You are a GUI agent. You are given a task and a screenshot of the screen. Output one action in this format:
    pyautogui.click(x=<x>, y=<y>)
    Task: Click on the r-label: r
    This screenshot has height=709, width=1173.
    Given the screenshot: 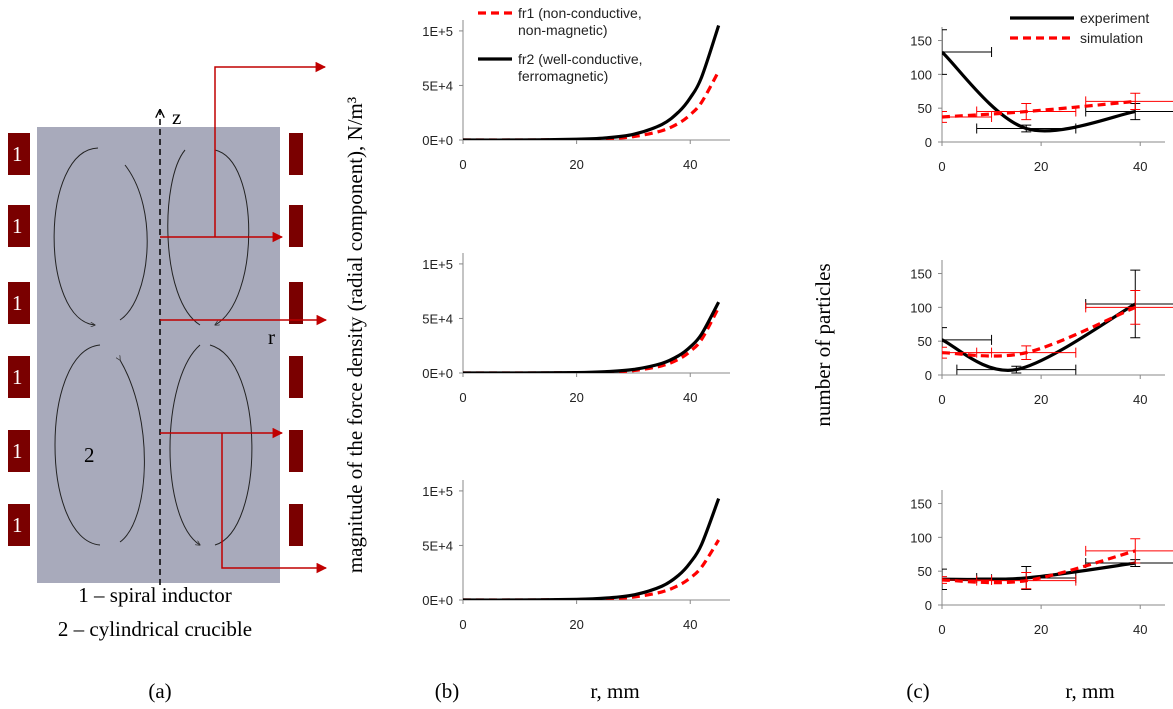 What is the action you would take?
    pyautogui.click(x=271, y=337)
    